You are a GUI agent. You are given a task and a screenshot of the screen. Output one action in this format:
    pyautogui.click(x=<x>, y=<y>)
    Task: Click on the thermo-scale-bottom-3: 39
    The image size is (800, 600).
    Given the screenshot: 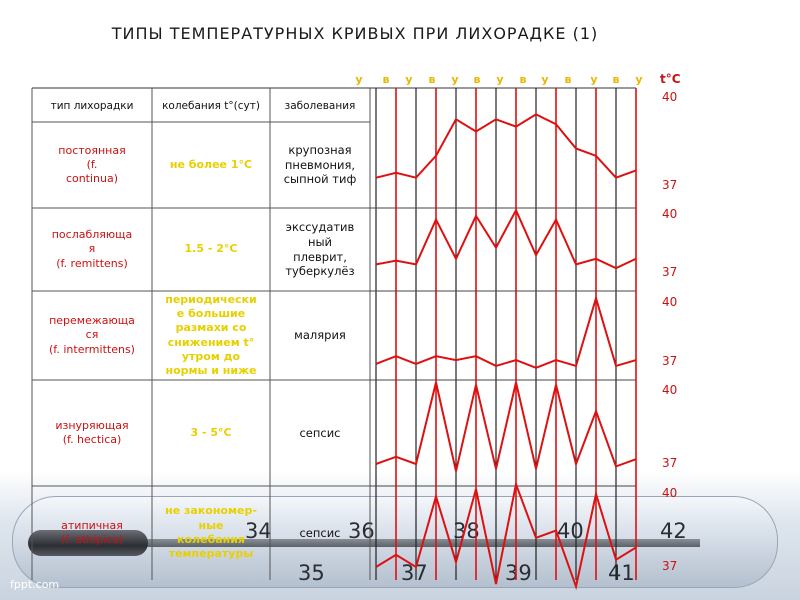 What is the action you would take?
    pyautogui.click(x=518, y=573)
    